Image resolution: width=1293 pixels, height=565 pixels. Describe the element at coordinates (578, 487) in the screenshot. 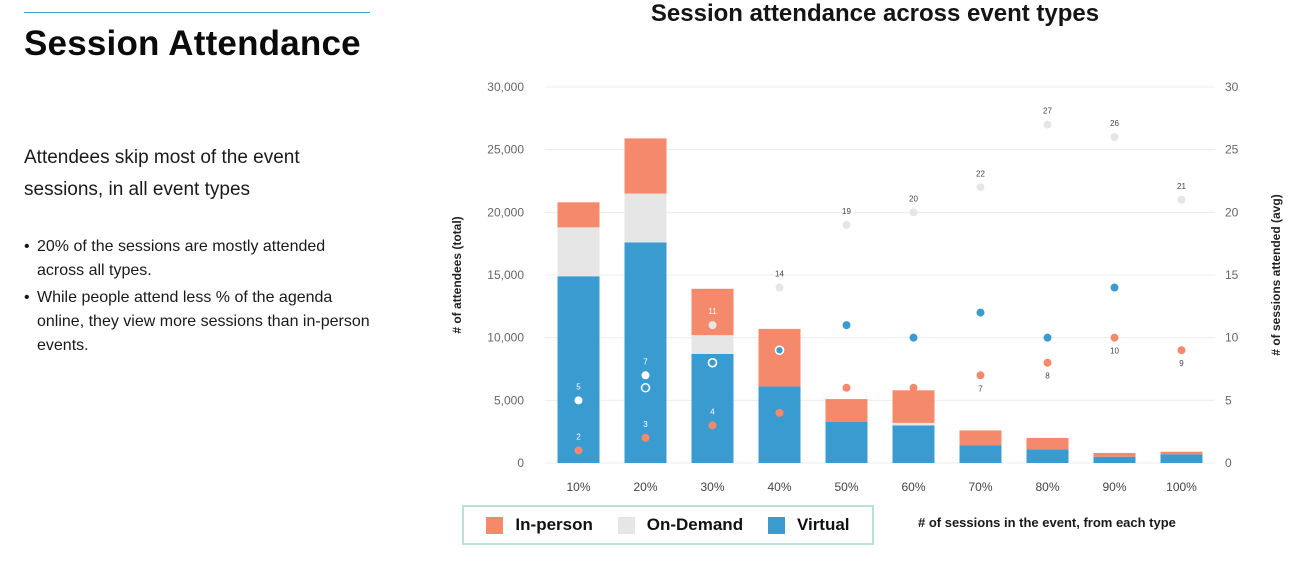

I see `x-tick-label: 10%` at that location.